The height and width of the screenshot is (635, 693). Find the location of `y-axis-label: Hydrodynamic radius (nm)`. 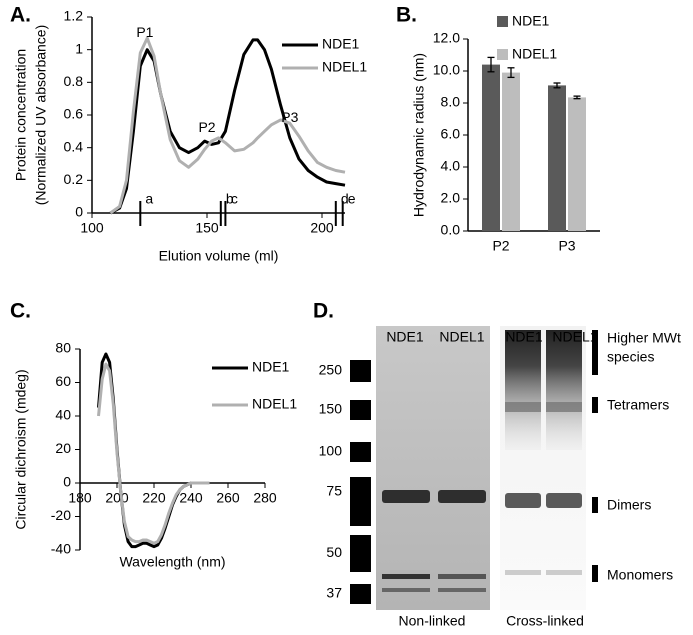

y-axis-label: Hydrodynamic radius (nm) is located at coordinates (419, 135).